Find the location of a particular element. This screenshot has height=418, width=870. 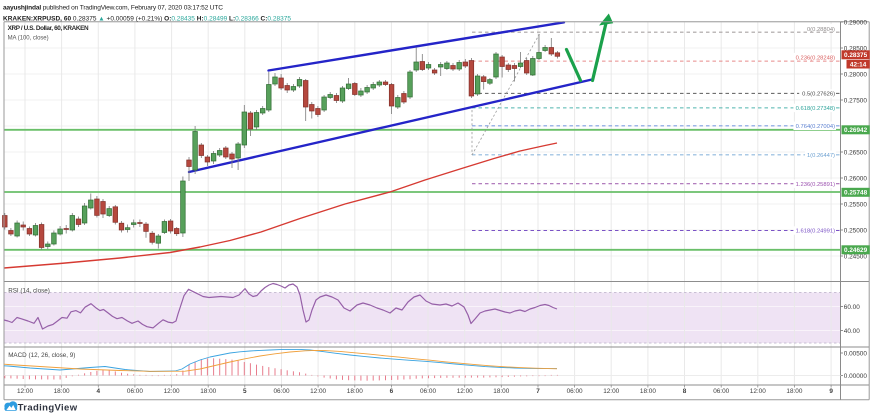

svg-text: 7 is located at coordinates (538, 391).